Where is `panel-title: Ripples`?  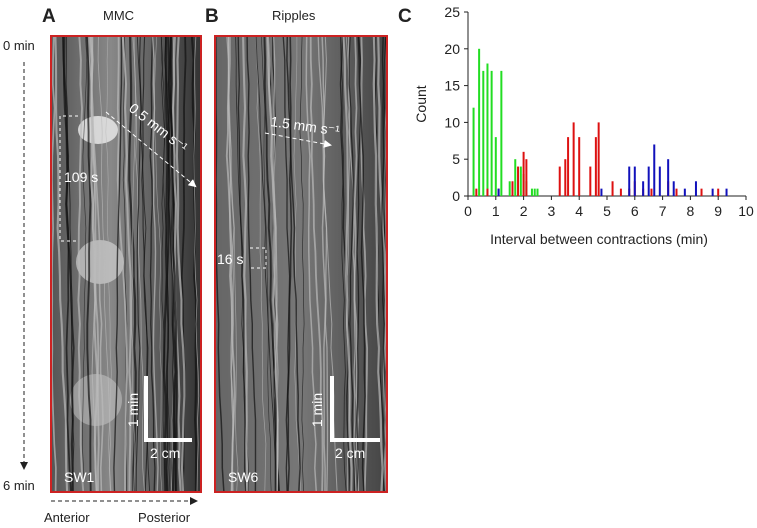
panel-title: Ripples is located at coordinates (294, 15).